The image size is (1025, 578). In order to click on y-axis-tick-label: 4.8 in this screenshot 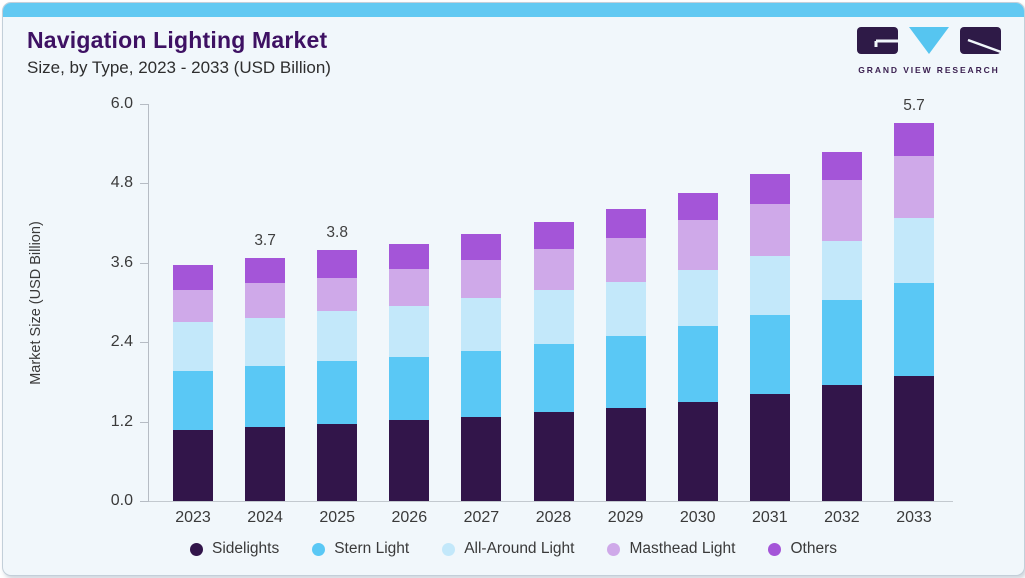, I will do `click(121, 183)`.